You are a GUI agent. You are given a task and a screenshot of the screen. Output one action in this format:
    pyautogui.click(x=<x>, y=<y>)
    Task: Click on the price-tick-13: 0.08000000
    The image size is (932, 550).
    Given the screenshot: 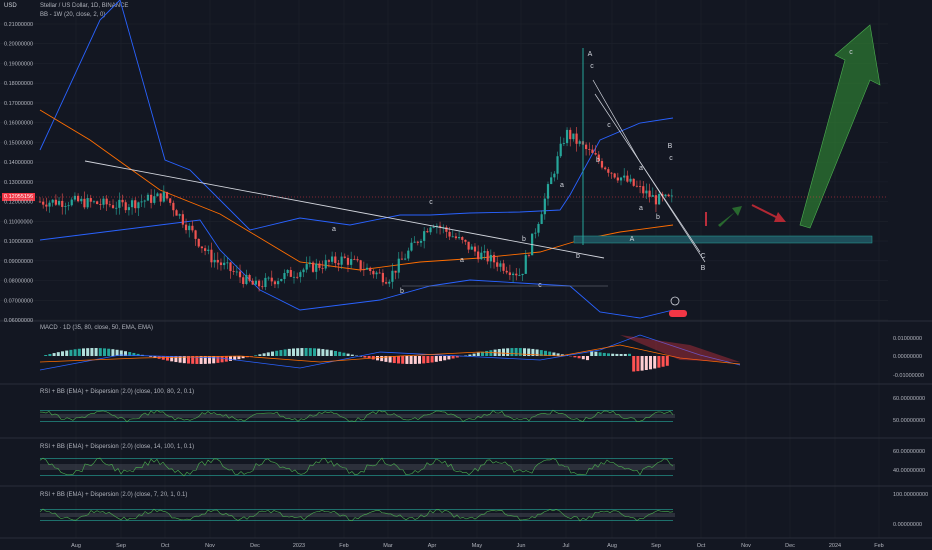 What is the action you would take?
    pyautogui.click(x=18, y=282)
    